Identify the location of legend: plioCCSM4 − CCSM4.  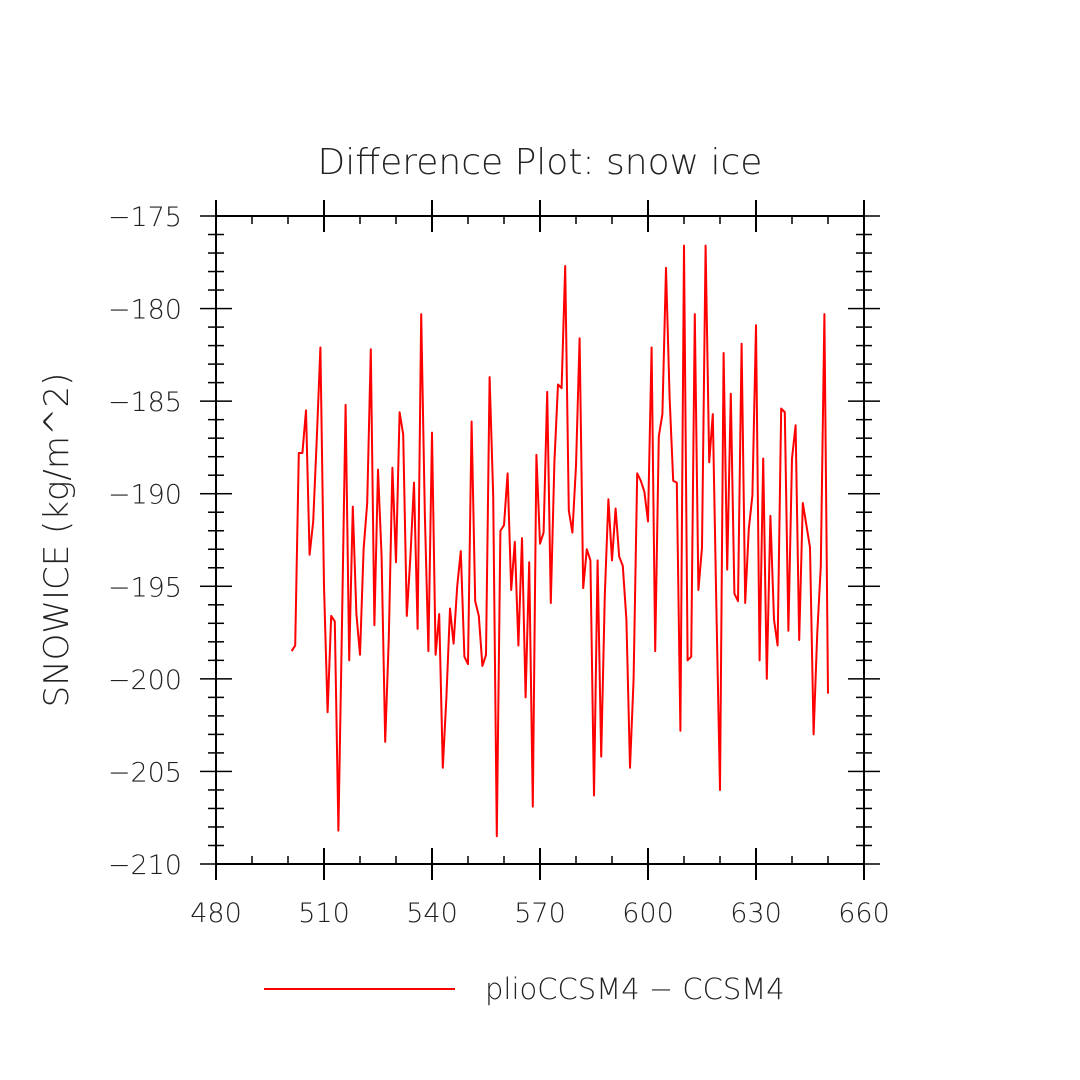
(524, 989).